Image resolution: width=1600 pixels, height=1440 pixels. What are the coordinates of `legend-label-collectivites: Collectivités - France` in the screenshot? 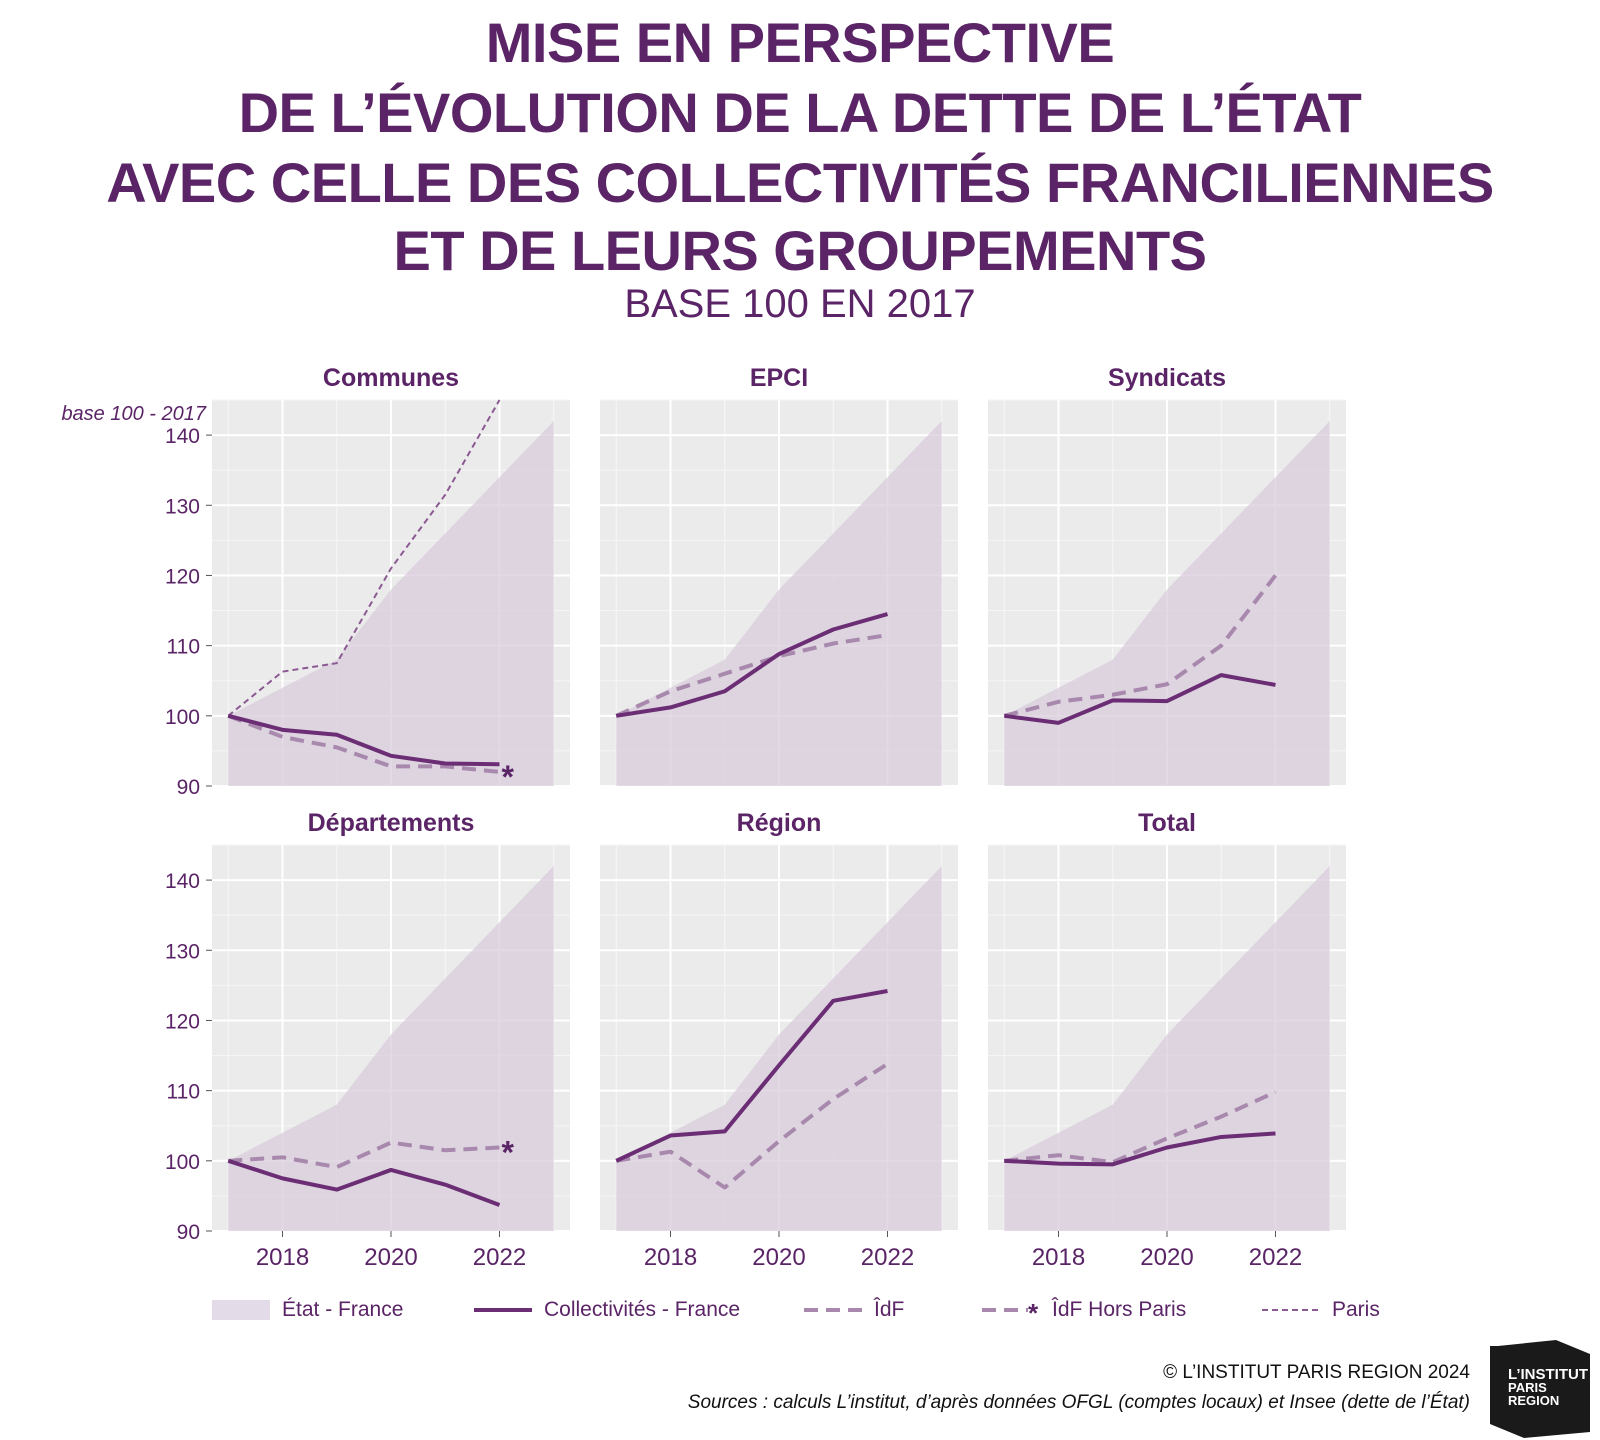 It's located at (642, 1309).